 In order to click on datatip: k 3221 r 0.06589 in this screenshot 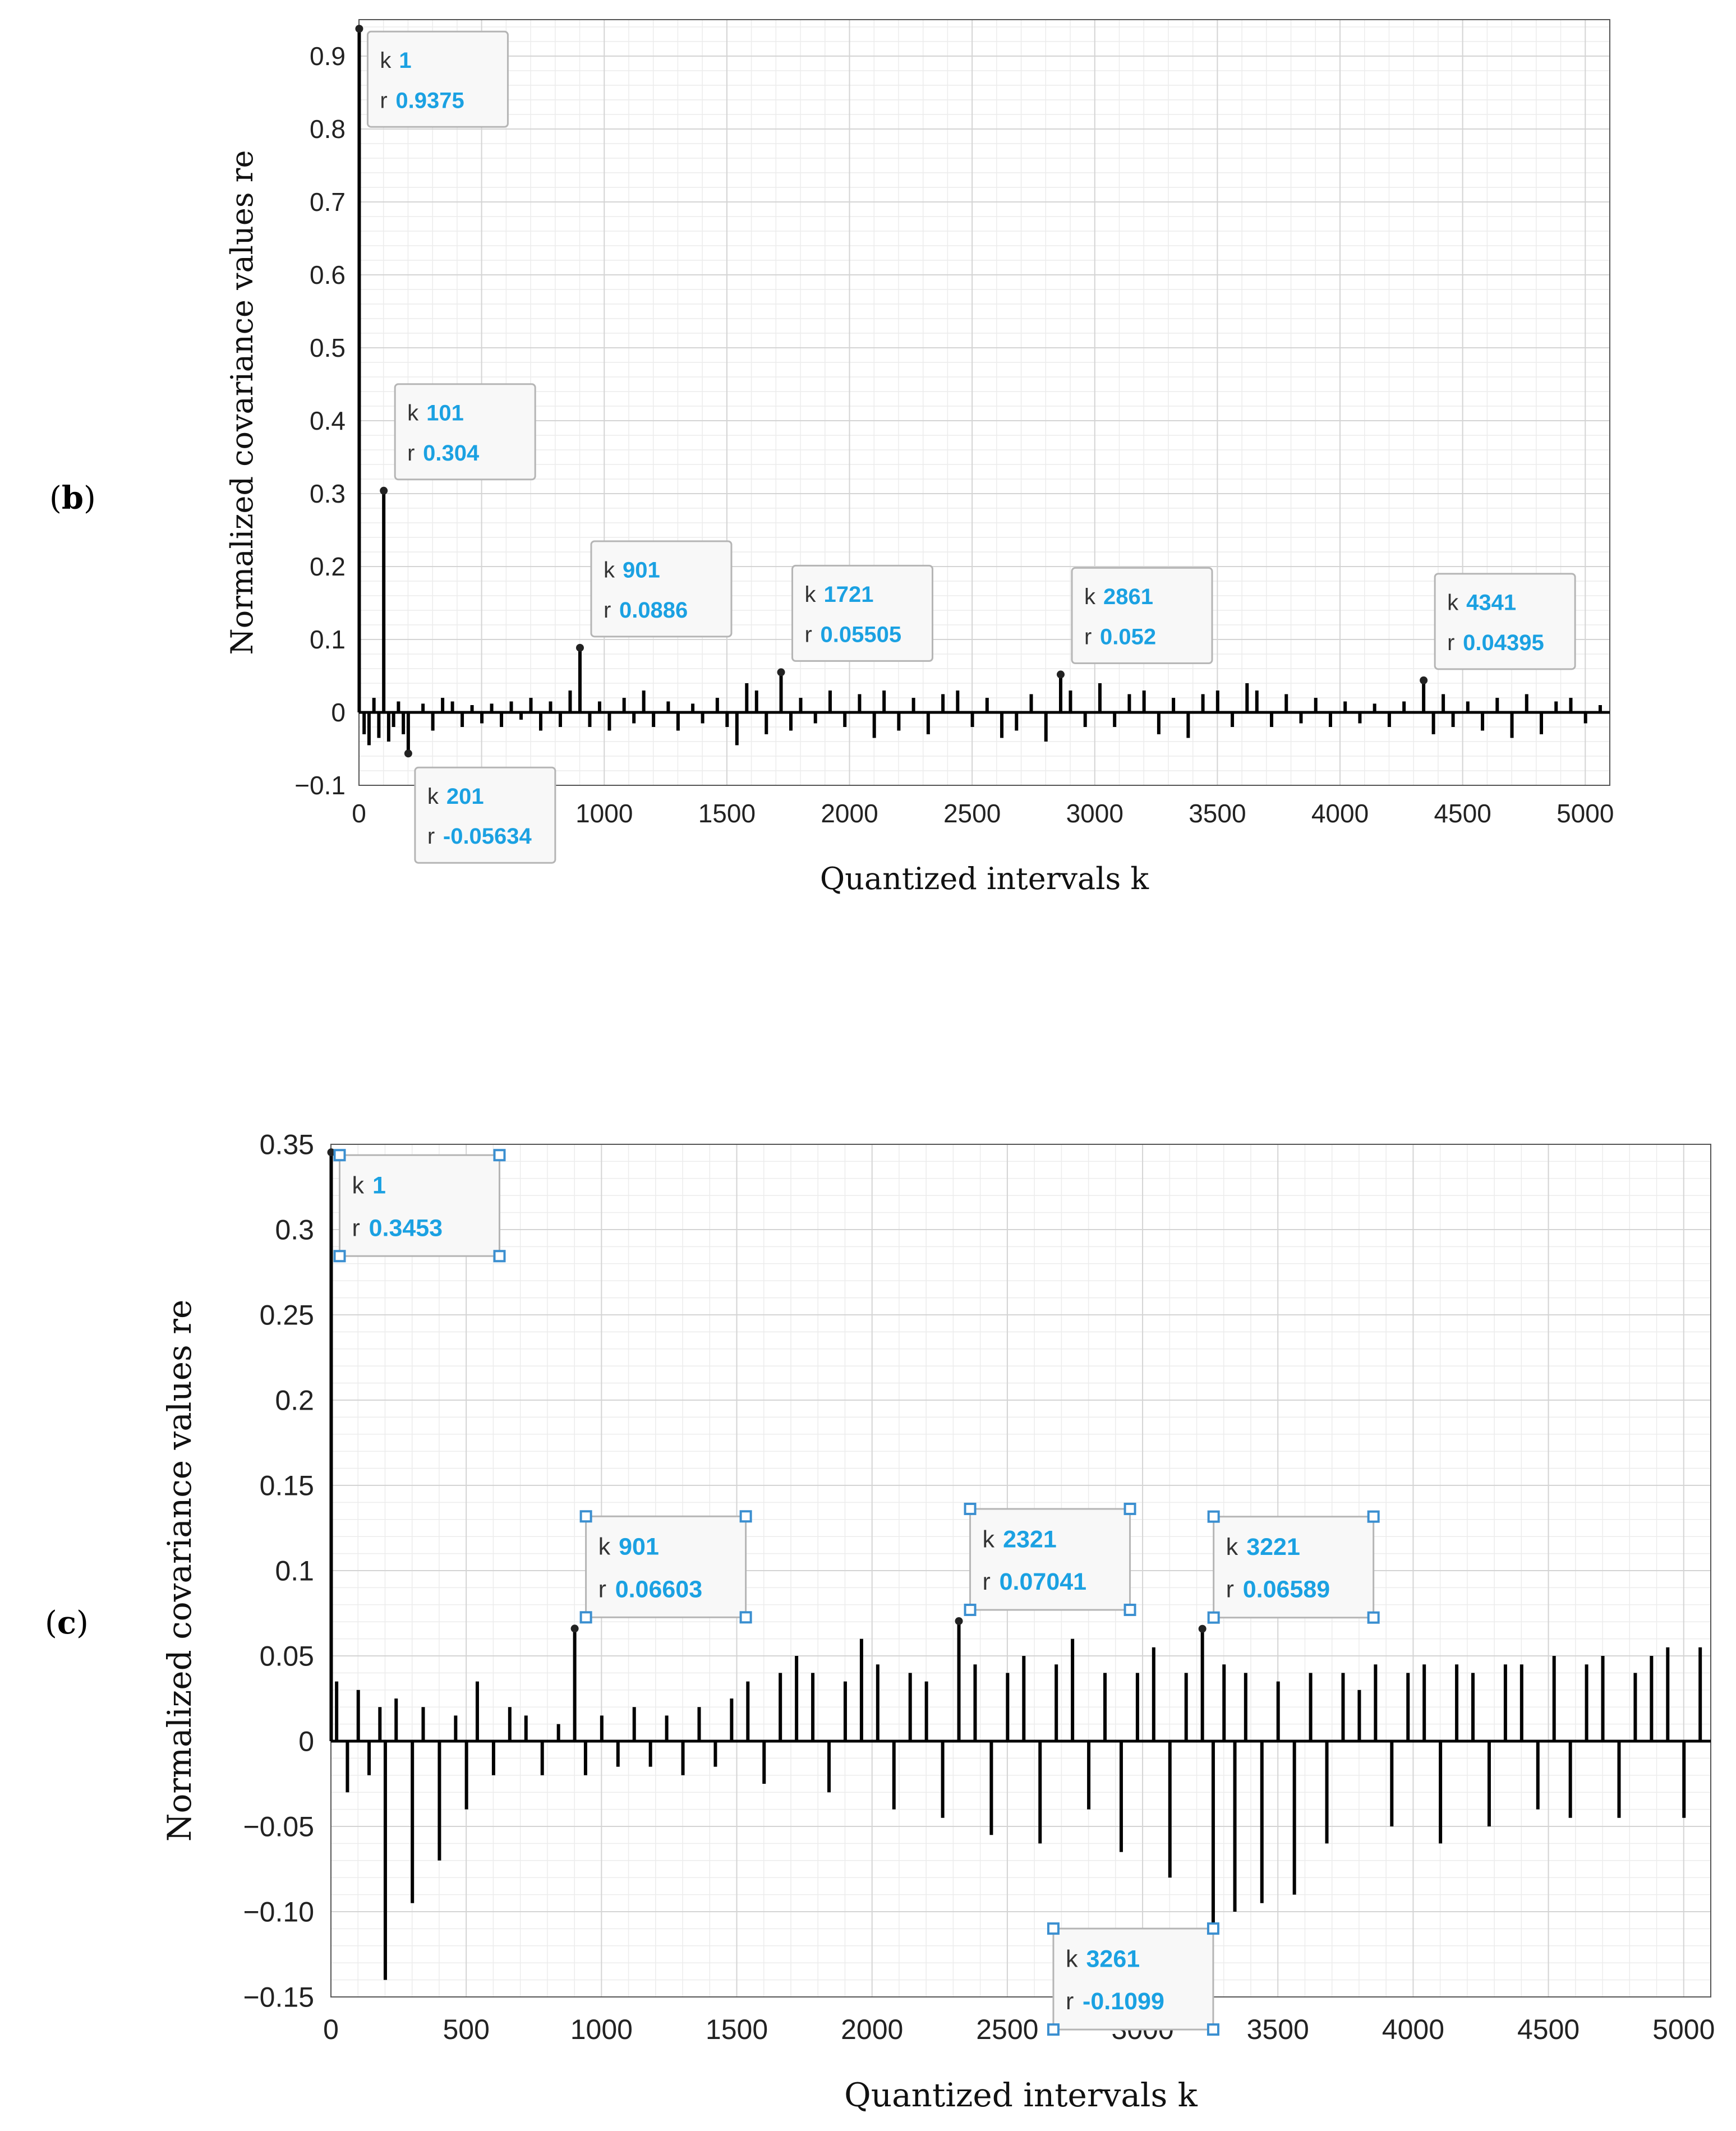, I will do `click(1293, 1567)`.